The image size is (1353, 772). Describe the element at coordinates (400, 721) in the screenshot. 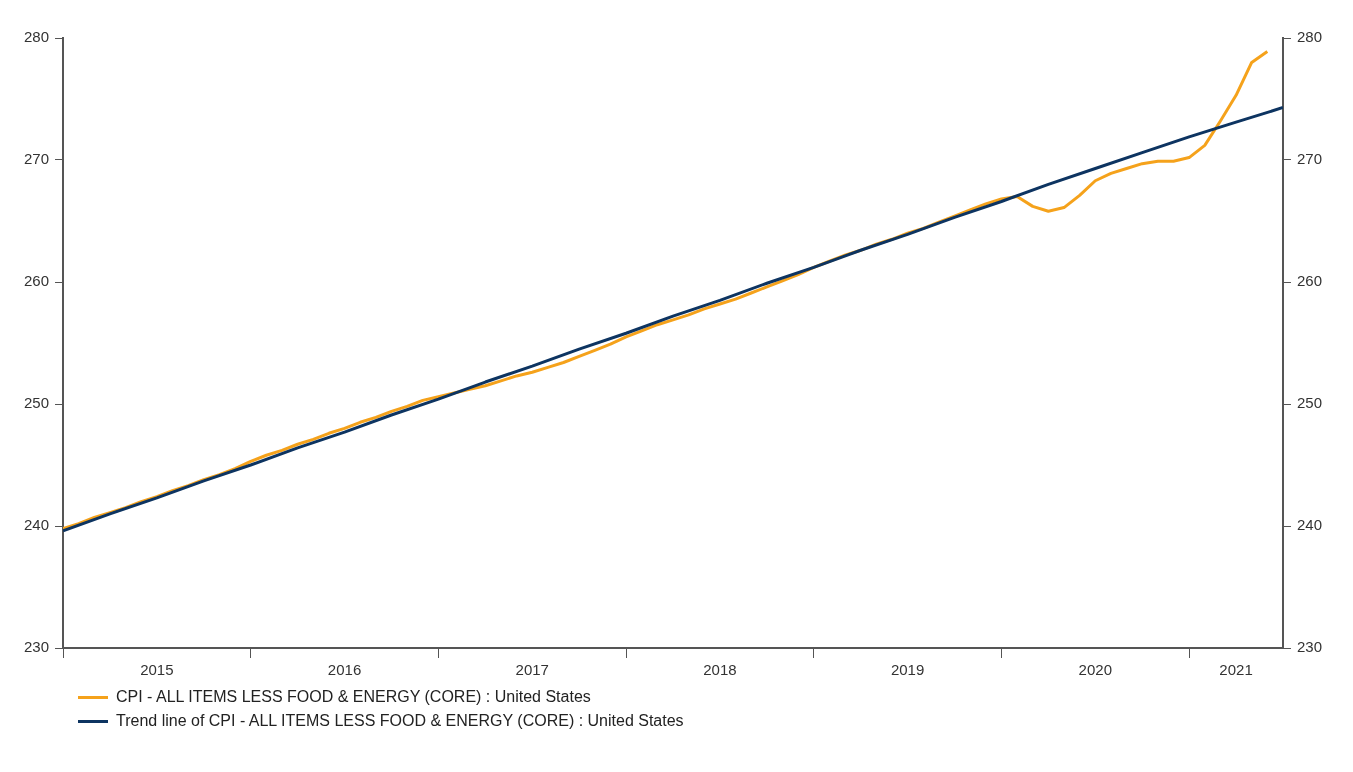

I see `legend-label: Trend line of CPI - ALL ITEMS LESS FOOD & ENERGY (CORE) : United States` at that location.